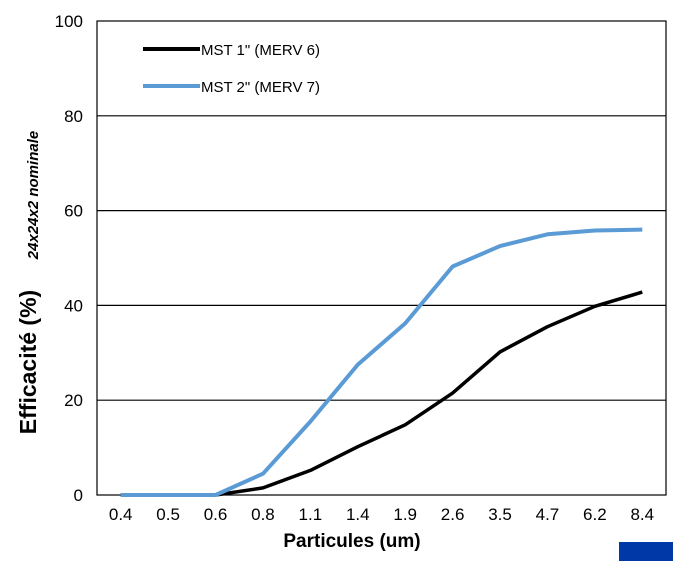  What do you see at coordinates (73, 305) in the screenshot?
I see `y-tick-label: 40` at bounding box center [73, 305].